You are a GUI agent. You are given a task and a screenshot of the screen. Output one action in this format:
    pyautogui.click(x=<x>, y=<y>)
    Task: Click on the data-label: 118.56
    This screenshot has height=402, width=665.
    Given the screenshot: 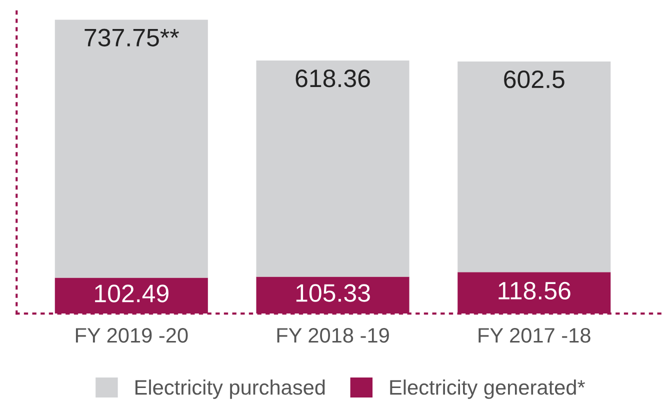 What is the action you would take?
    pyautogui.click(x=534, y=291)
    